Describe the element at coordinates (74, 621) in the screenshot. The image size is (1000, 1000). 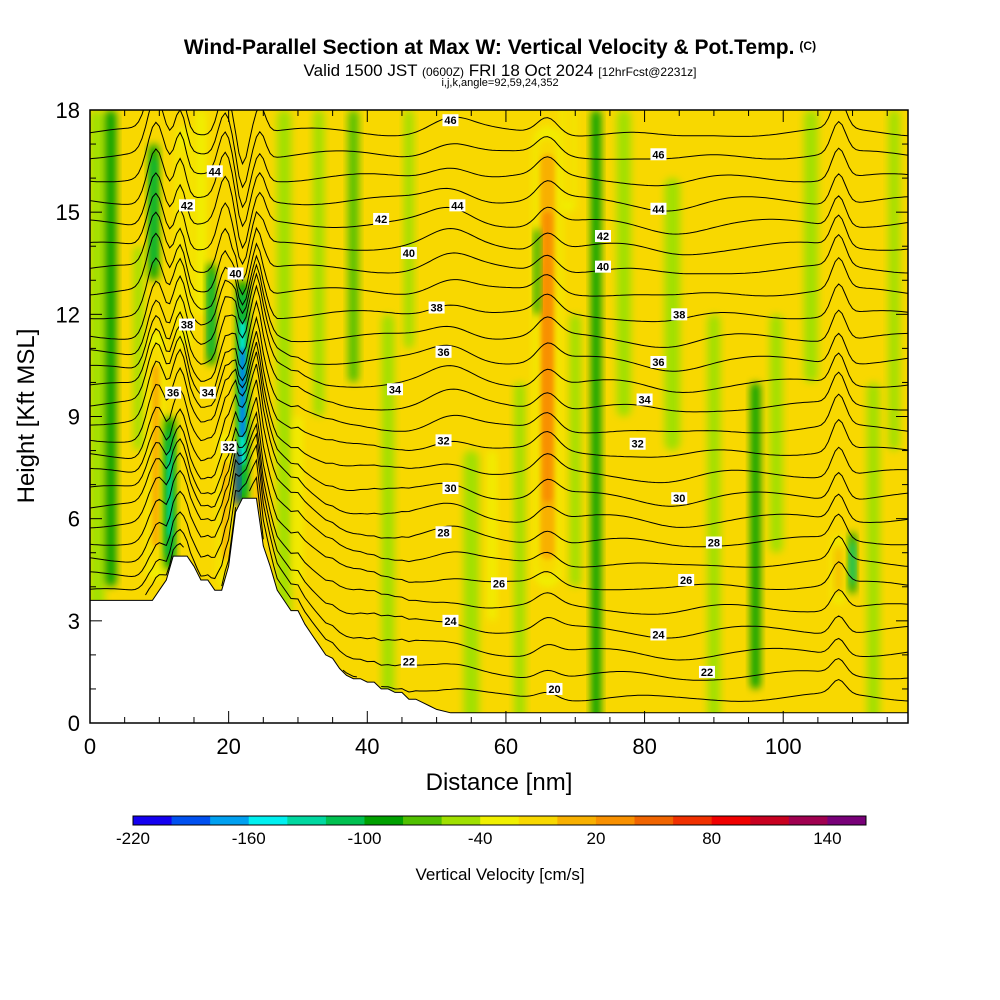
I see `y-tick-label: 3` at that location.